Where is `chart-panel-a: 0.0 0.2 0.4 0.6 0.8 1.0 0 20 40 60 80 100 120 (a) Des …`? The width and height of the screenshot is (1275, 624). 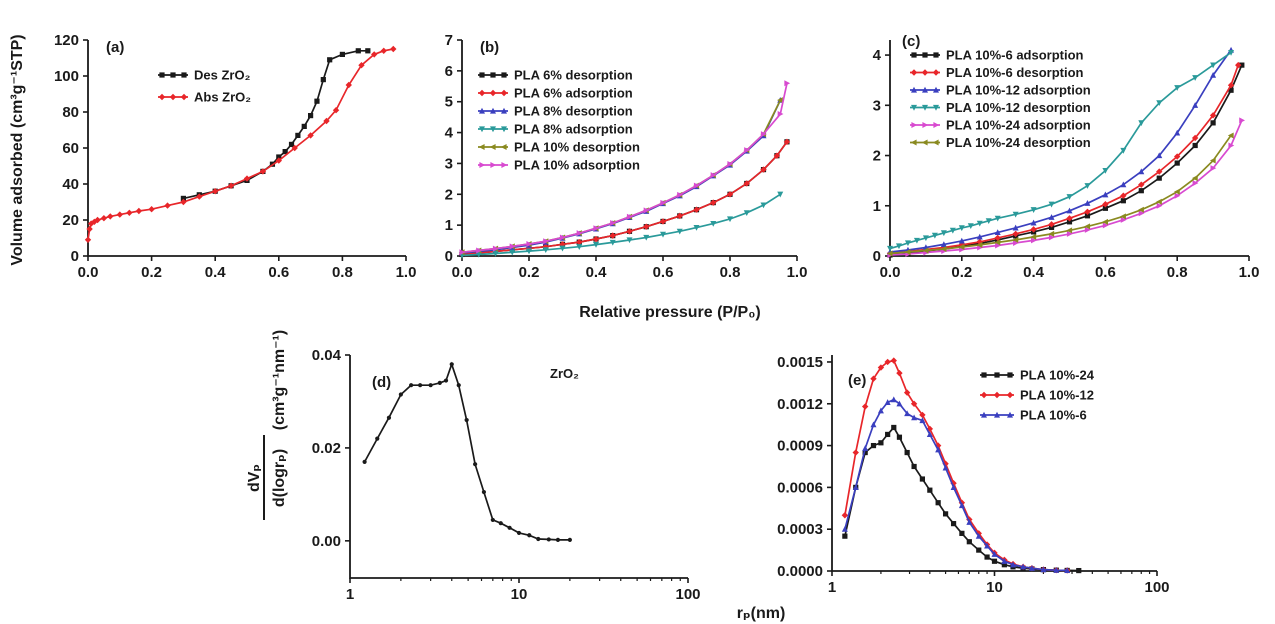 chart-panel-a: 0.0 0.2 0.4 0.6 0.8 1.0 0 20 40 60 80 100 120 (a) Des … is located at coordinates (235, 156).